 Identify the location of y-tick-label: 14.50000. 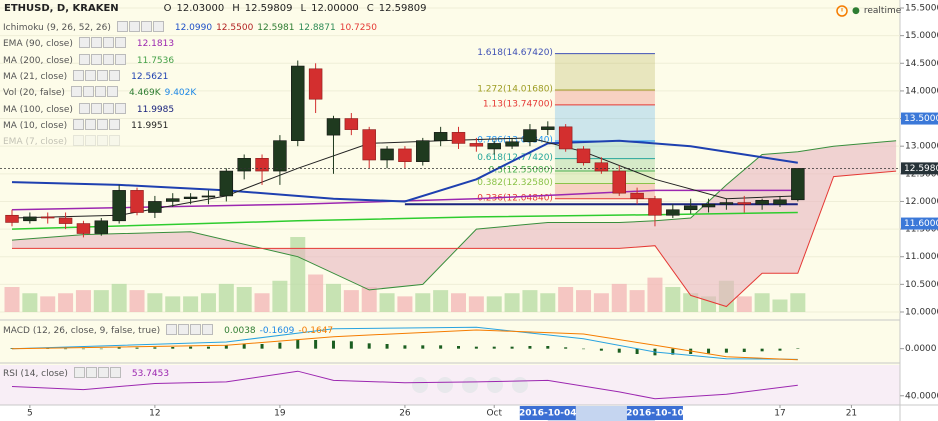
(921, 64).